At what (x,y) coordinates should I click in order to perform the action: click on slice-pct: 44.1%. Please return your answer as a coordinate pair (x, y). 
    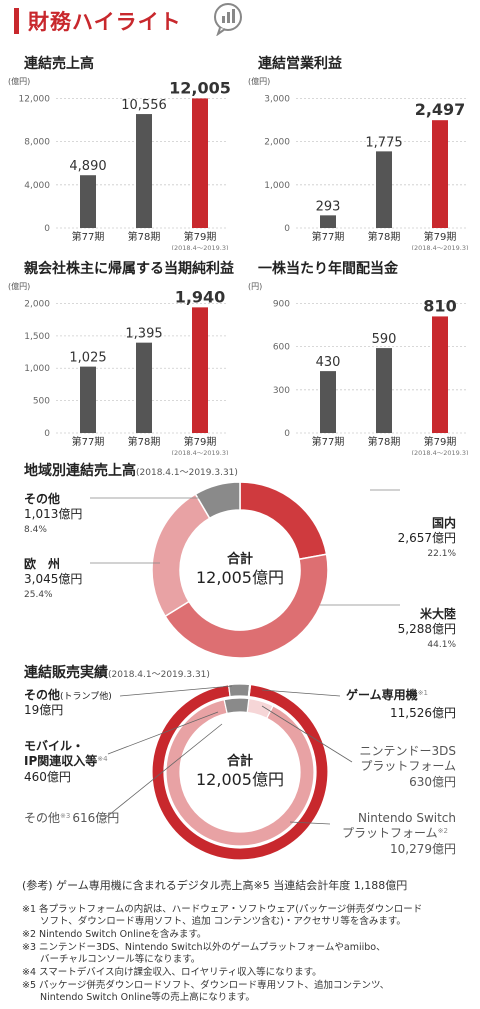
    Looking at the image, I should click on (441, 645).